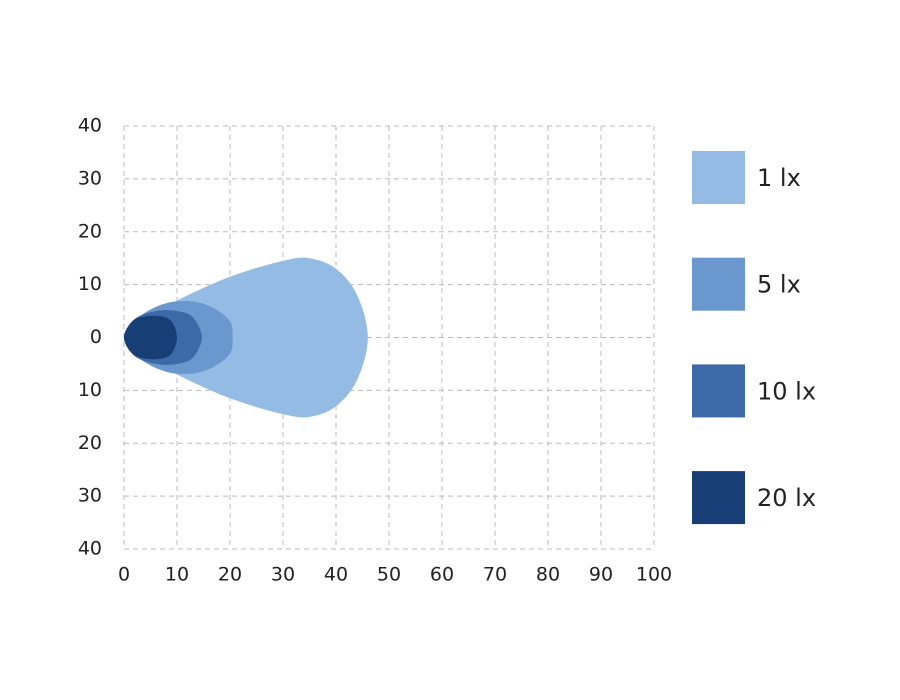  What do you see at coordinates (442, 575) in the screenshot?
I see `x-tick-label: 60` at bounding box center [442, 575].